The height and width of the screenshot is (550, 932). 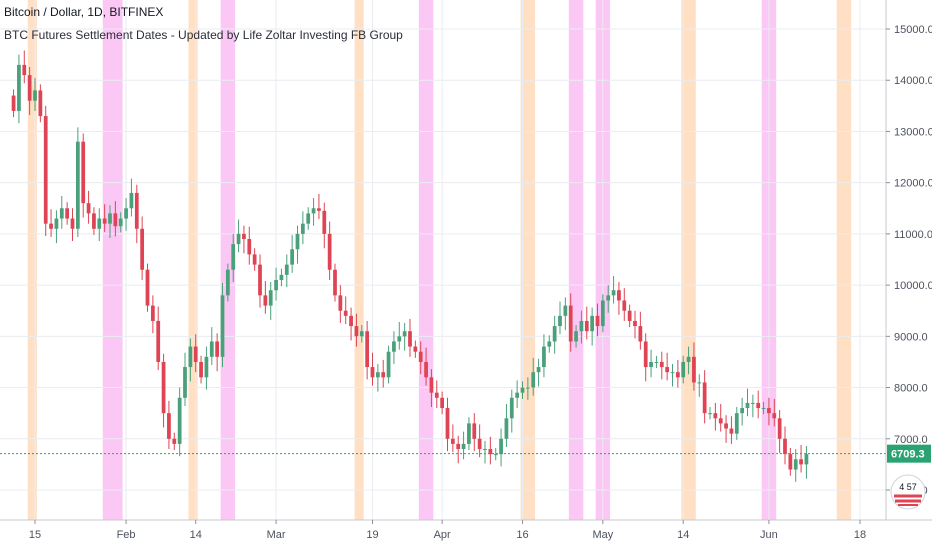 I want to click on price-tick-label: 13000.0, so click(x=913, y=132).